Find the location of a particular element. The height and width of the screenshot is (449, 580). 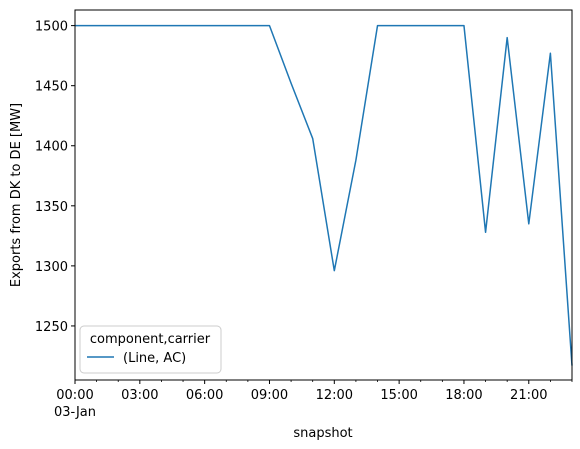

legend-title: component,carrier is located at coordinates (150, 339).